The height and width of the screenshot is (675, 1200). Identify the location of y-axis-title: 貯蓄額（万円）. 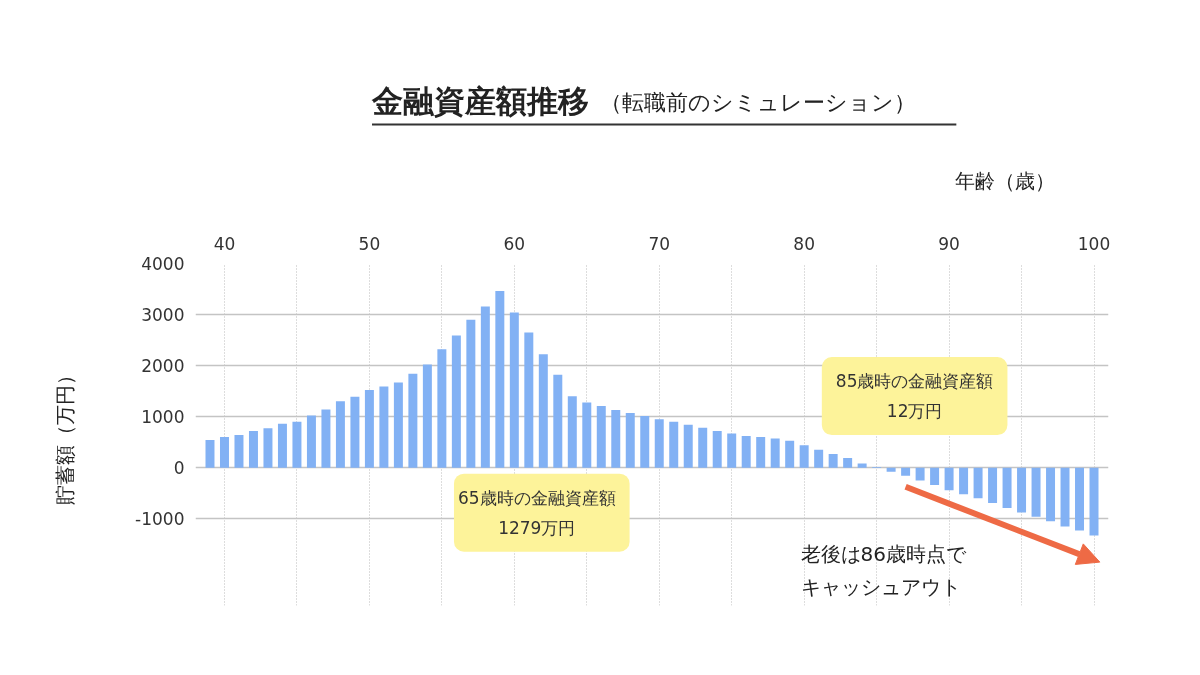
(65, 434).